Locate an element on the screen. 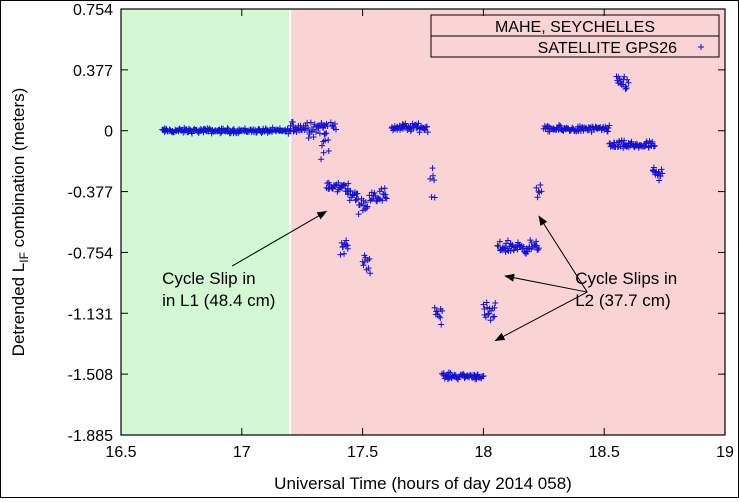 This screenshot has height=502, width=739. legend: MAHE, SEYCHELLES SATELLITE GPS26 is located at coordinates (575, 36).